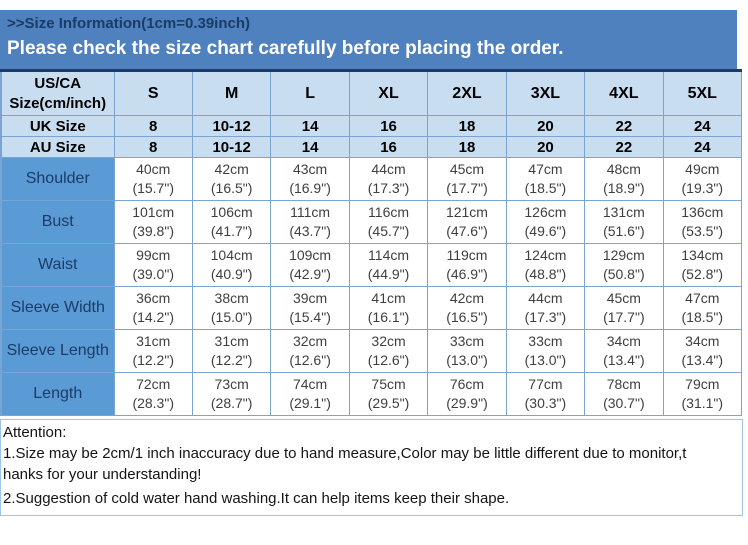 This screenshot has height=545, width=748. Describe the element at coordinates (623, 169) in the screenshot. I see `cm-value: 48cm` at that location.